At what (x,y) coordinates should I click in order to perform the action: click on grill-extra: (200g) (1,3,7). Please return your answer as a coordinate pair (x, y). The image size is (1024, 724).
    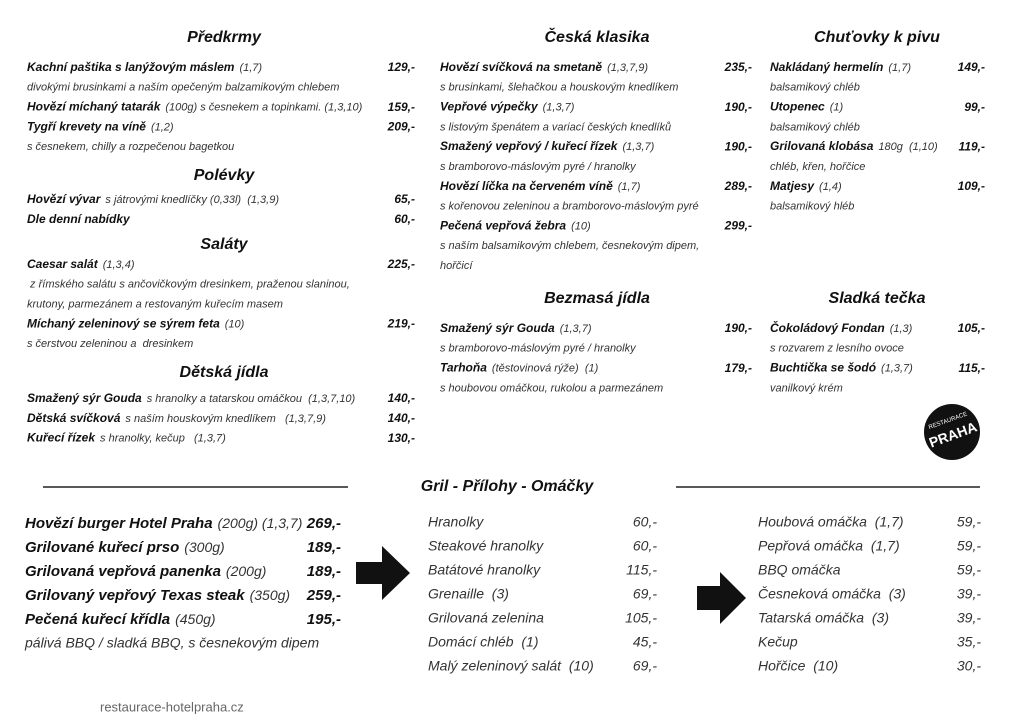
    Looking at the image, I should click on (260, 523).